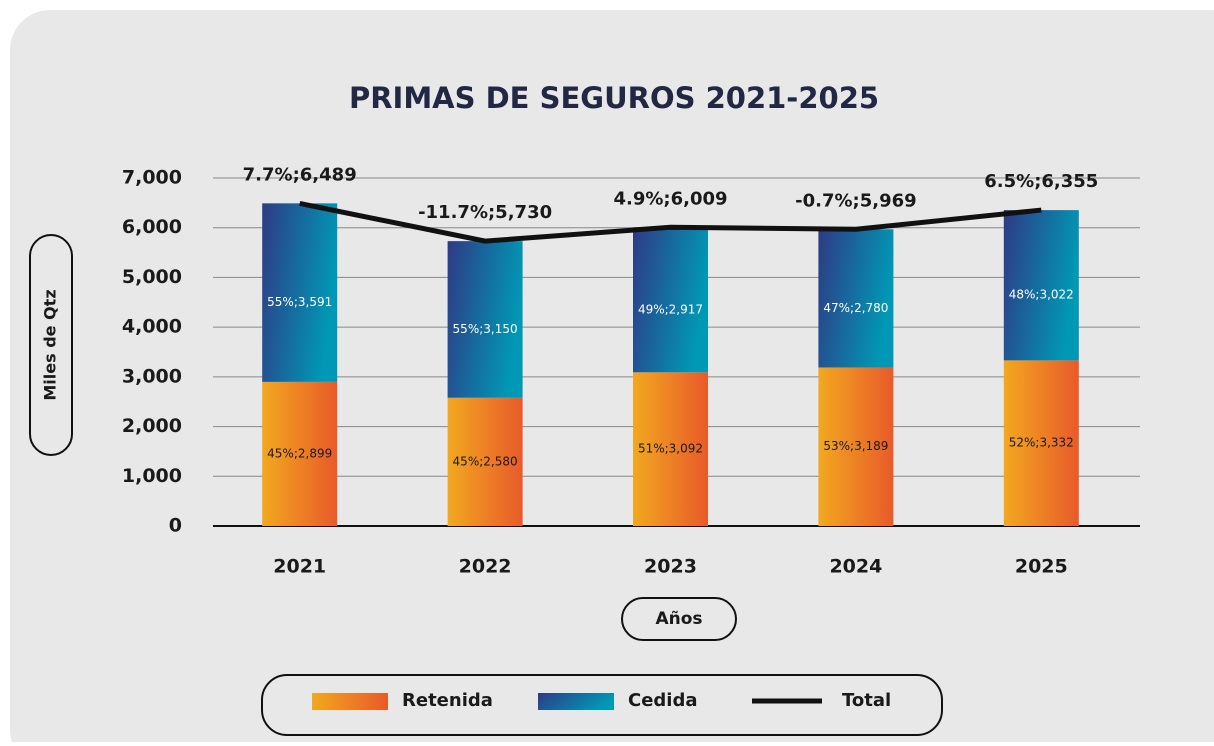  I want to click on y-label-box, so click(51, 345).